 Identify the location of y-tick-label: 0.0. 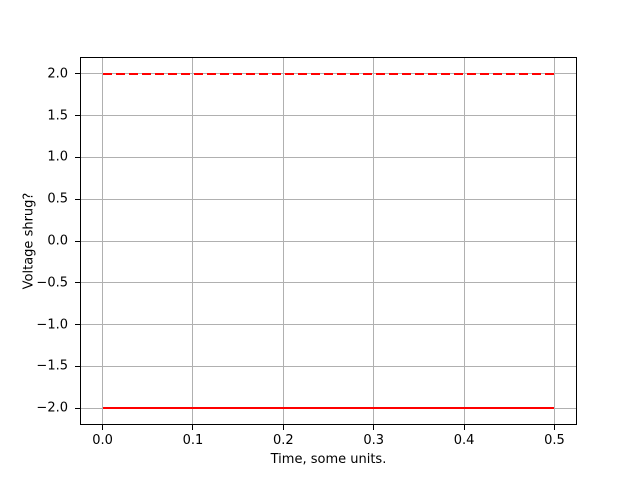
(57, 241).